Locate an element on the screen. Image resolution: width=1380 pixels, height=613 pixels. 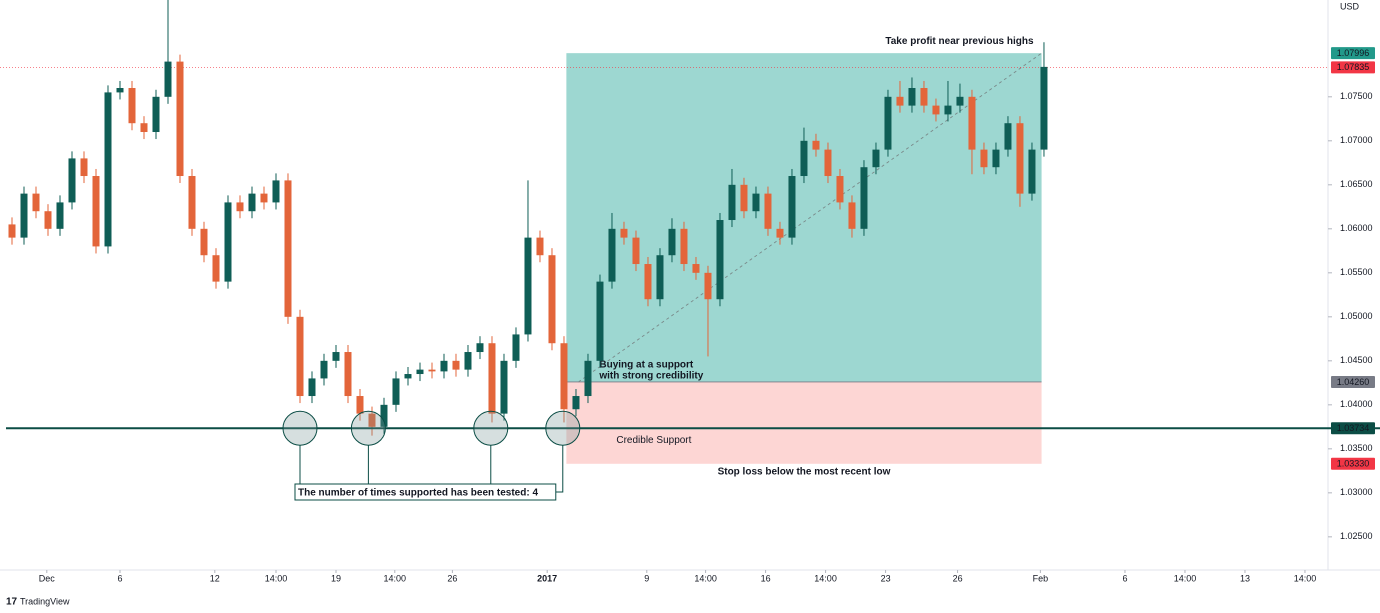
y-tick-label: 1.04000 is located at coordinates (1356, 404).